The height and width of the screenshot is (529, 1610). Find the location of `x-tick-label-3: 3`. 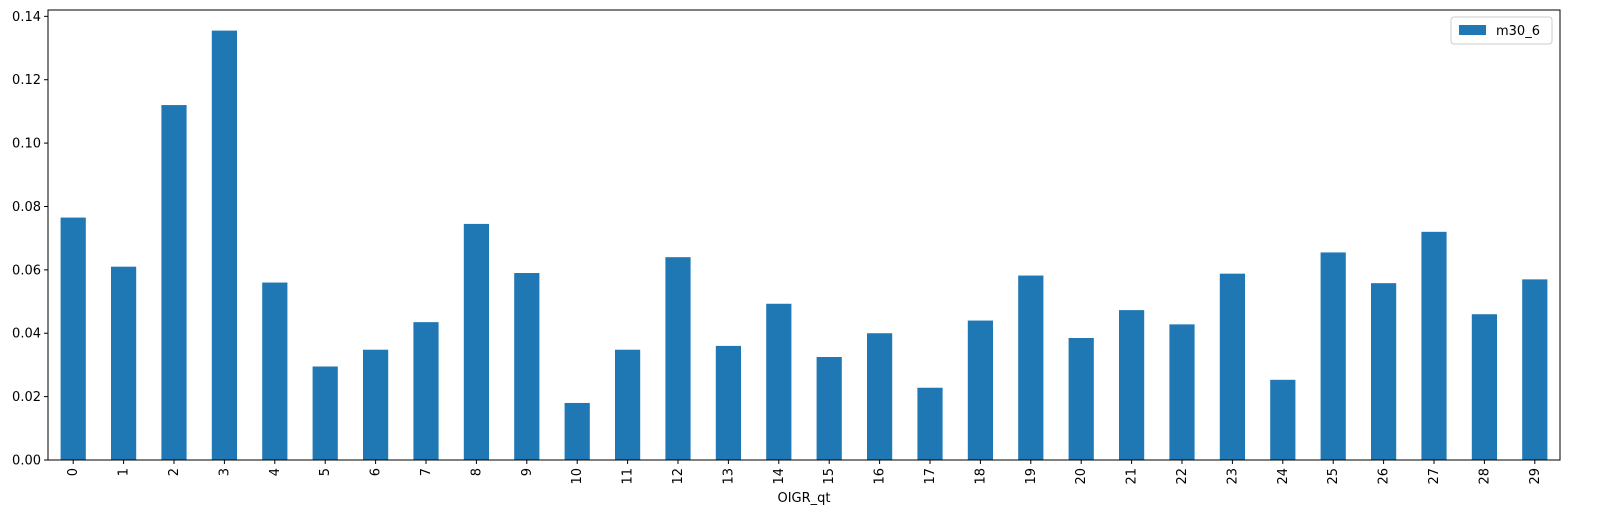

x-tick-label-3: 3 is located at coordinates (224, 472).